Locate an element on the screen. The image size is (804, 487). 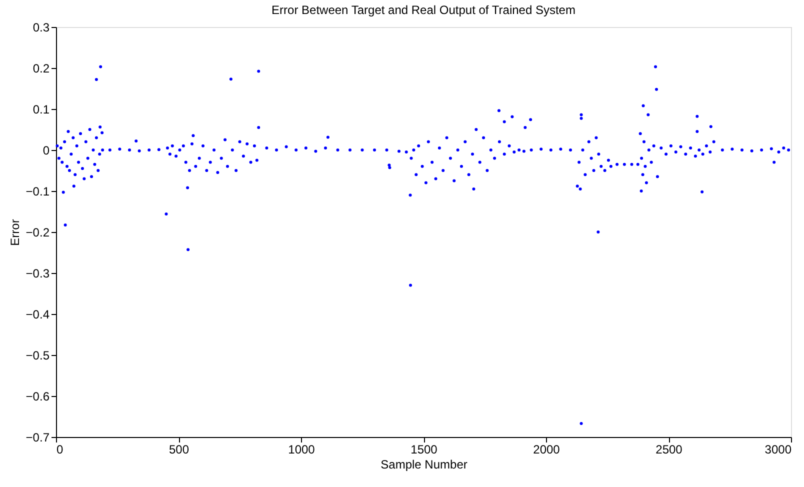
y-tick-label: −0.7 is located at coordinates (38, 437).